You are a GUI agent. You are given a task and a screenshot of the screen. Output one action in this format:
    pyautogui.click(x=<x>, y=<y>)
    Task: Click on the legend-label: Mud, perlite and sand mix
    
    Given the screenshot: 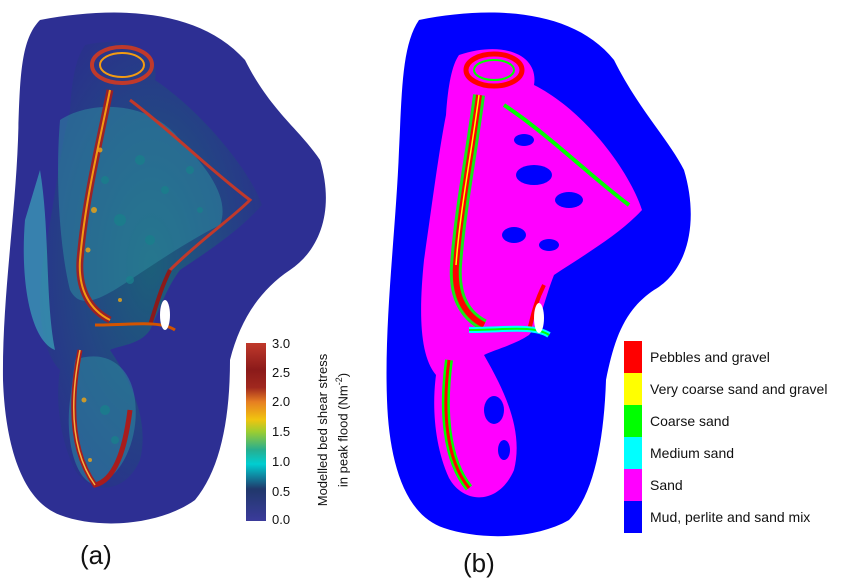 What is the action you would take?
    pyautogui.click(x=730, y=517)
    